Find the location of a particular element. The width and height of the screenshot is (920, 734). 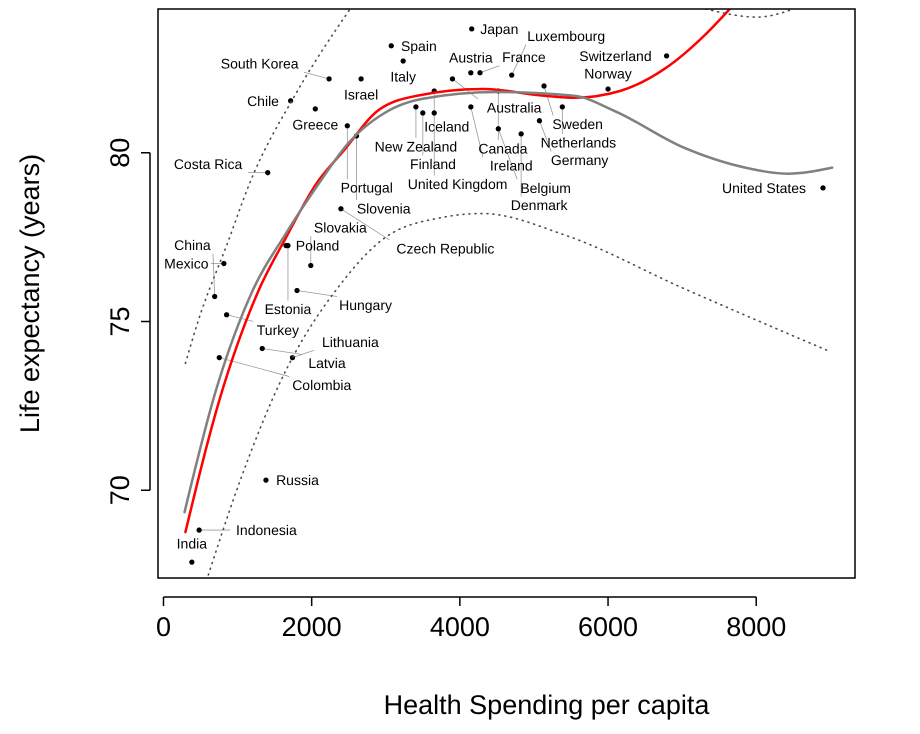

x-axis-title: Health Spending per capita is located at coordinates (547, 705).